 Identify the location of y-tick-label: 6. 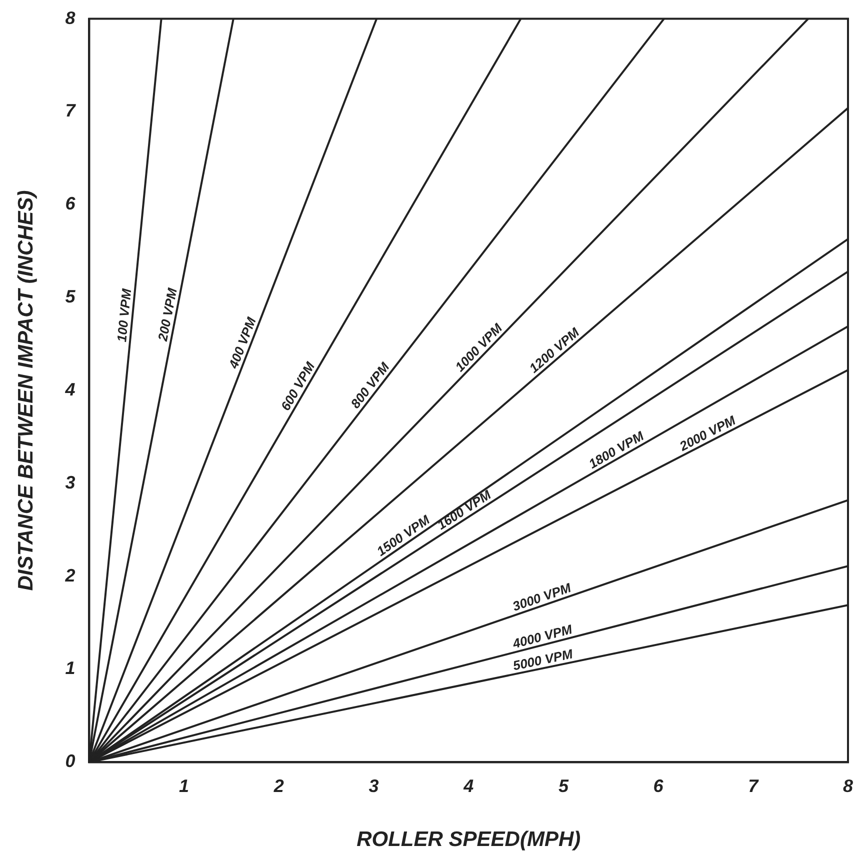
(70, 204).